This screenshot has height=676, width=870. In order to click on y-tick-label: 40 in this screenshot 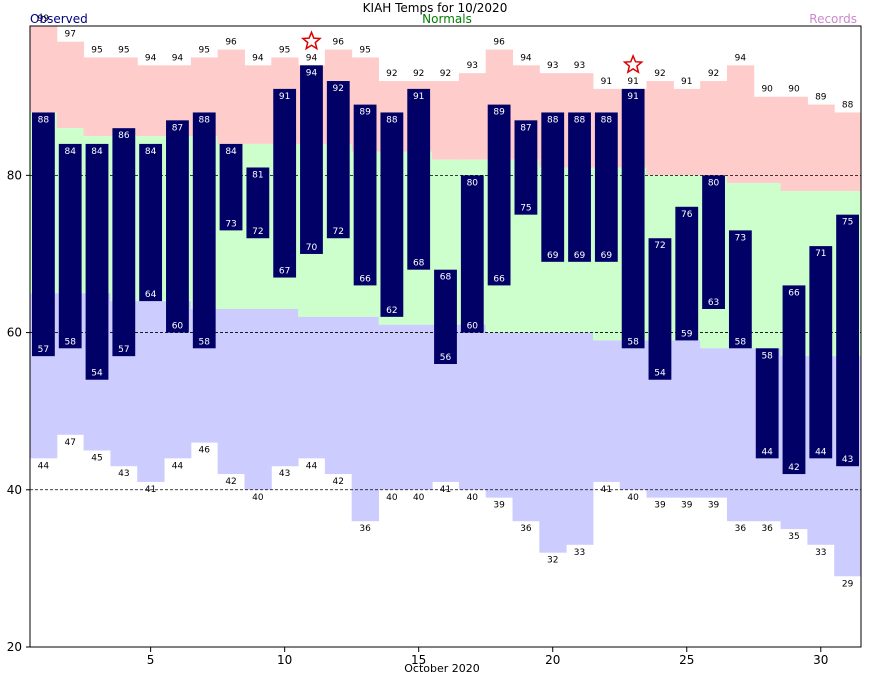, I will do `click(14, 490)`.